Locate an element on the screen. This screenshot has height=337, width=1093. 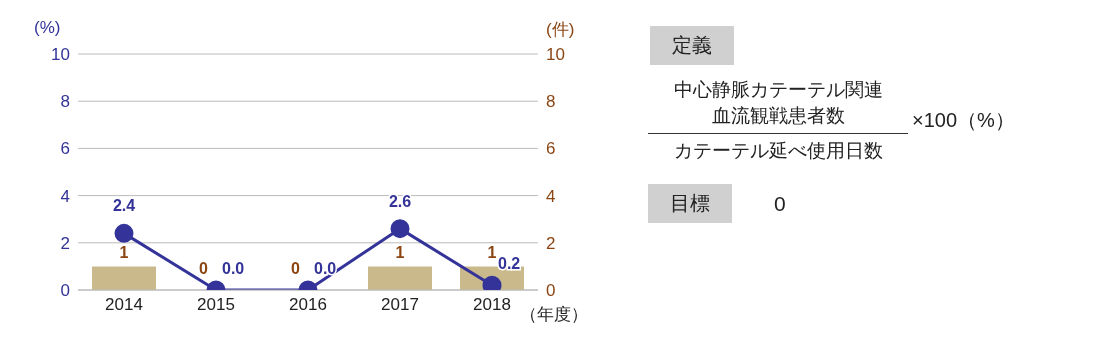
y2-tick-label: 8 is located at coordinates (551, 102).